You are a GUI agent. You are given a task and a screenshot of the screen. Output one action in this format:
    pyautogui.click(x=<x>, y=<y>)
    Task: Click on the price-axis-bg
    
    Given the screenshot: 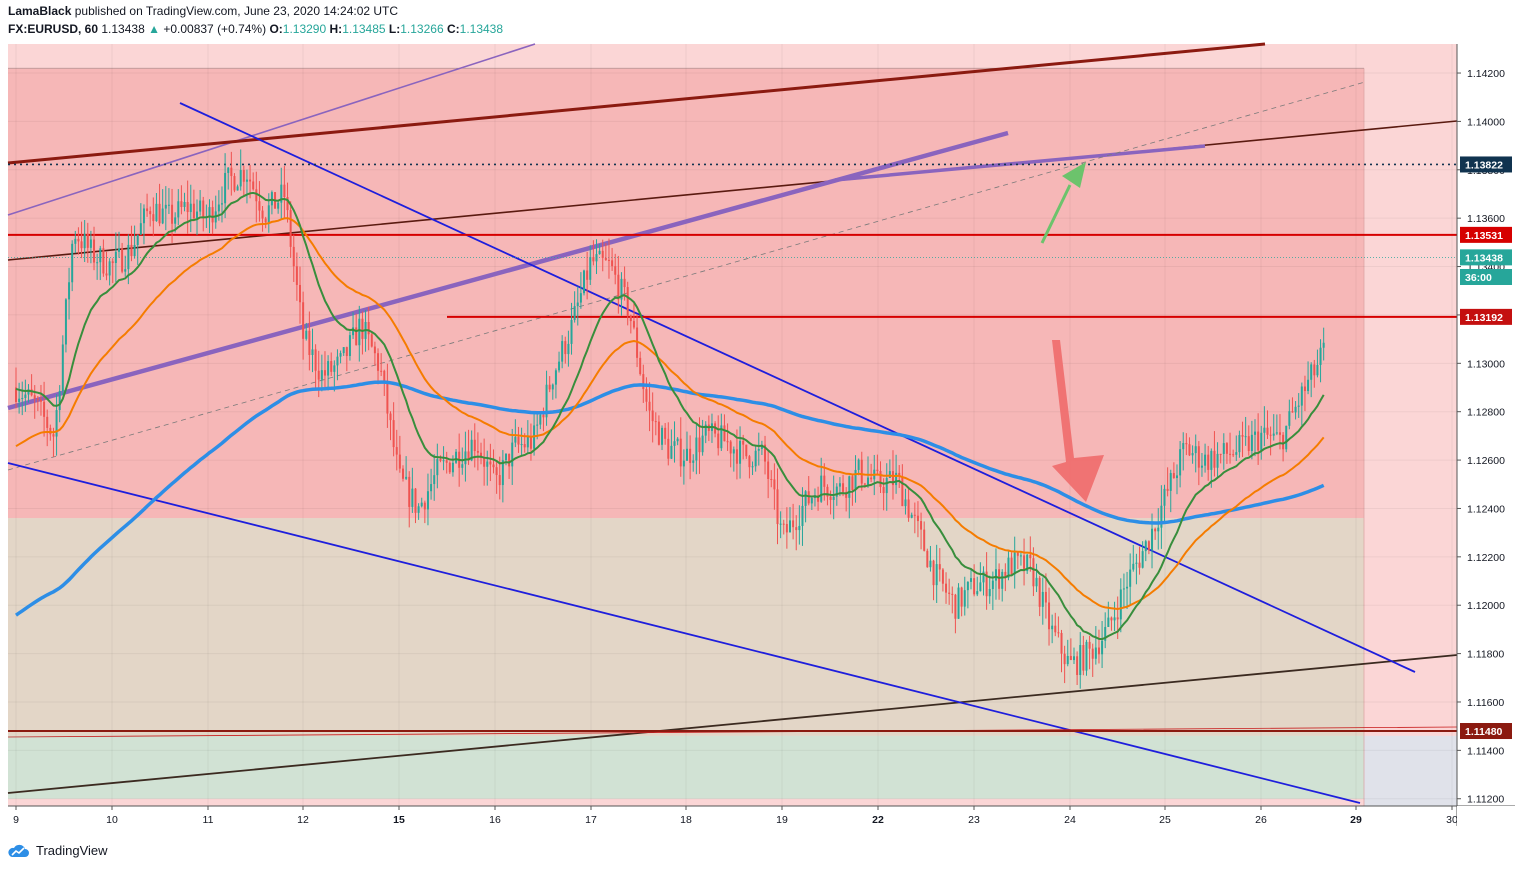 What is the action you would take?
    pyautogui.click(x=1486, y=435)
    